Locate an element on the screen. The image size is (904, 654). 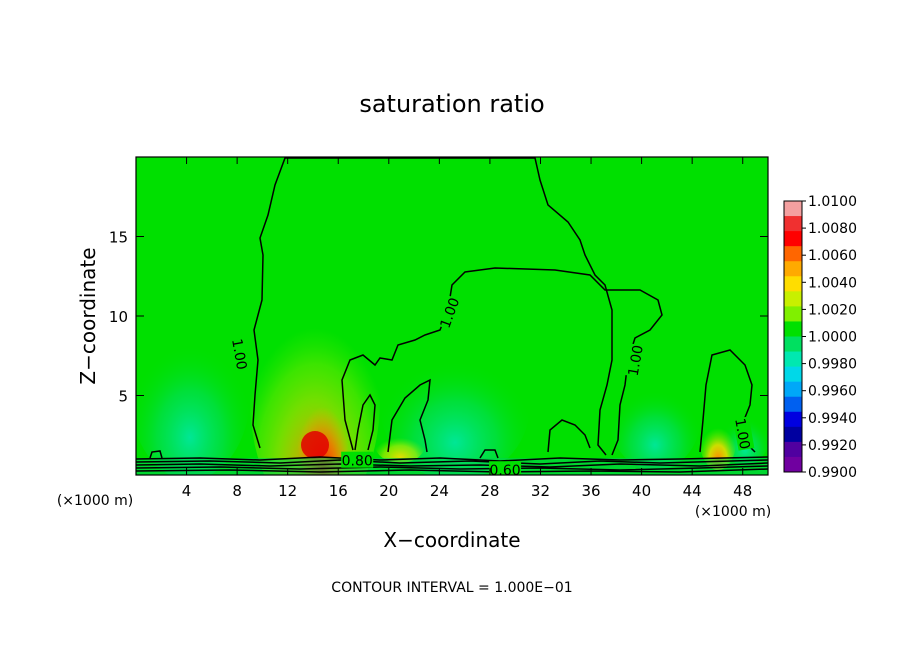
y-axis-label: Z−coordinate is located at coordinates (88, 315).